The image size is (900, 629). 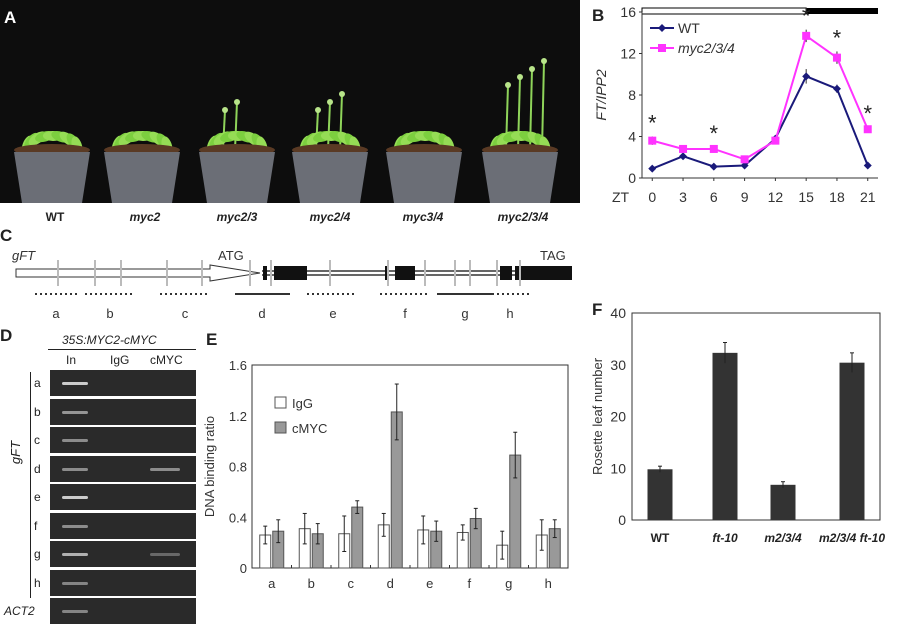 What do you see at coordinates (122, 349) in the screenshot?
I see `construct-underline` at bounding box center [122, 349].